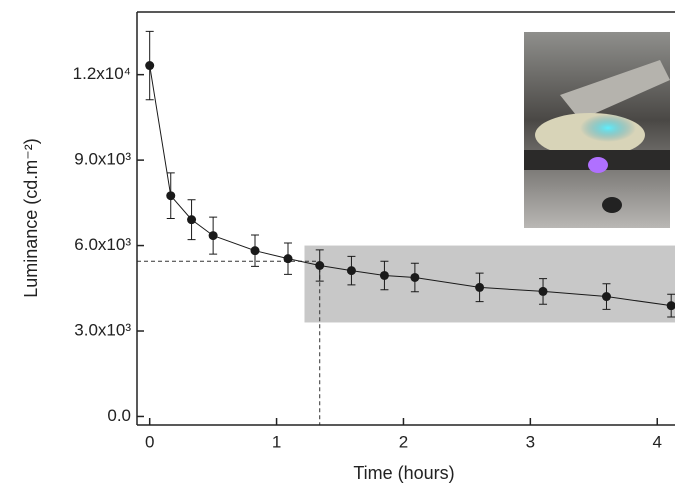 The height and width of the screenshot is (494, 675). What do you see at coordinates (657, 441) in the screenshot?
I see `x-tick-label: 4` at bounding box center [657, 441].